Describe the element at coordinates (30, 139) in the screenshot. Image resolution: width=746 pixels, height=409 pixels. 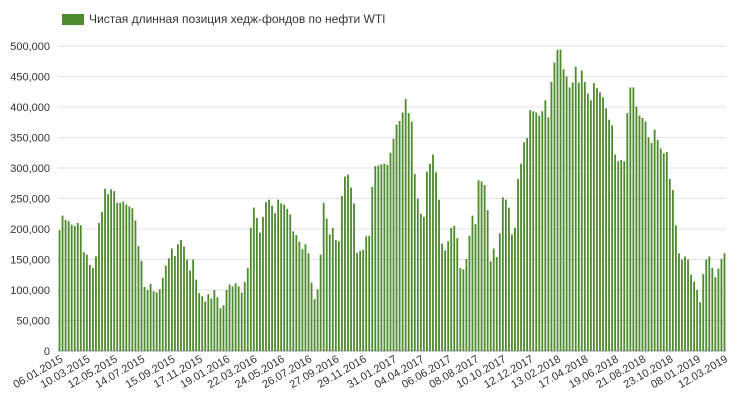
I see `y-tick-label: 350,000` at that location.